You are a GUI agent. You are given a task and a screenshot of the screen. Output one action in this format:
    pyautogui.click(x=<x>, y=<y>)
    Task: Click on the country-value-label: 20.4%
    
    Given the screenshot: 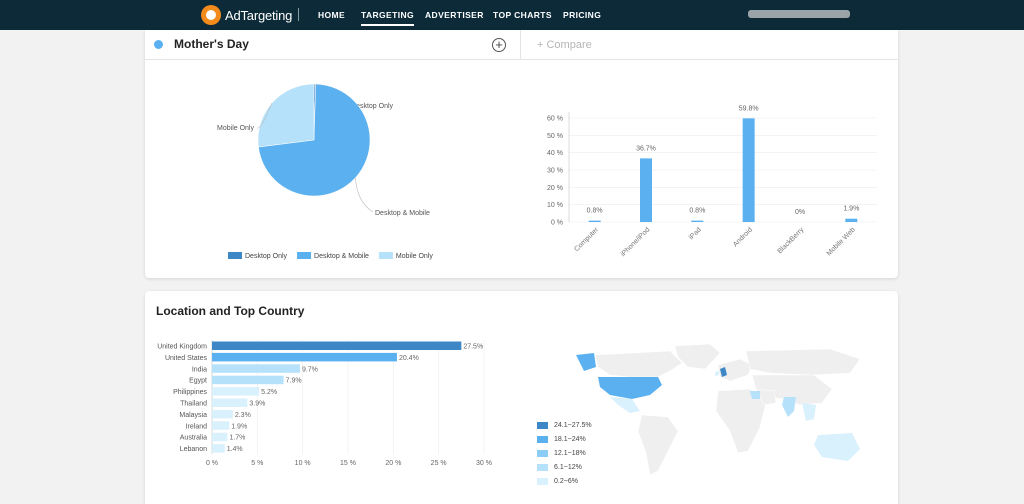 What is the action you would take?
    pyautogui.click(x=409, y=358)
    